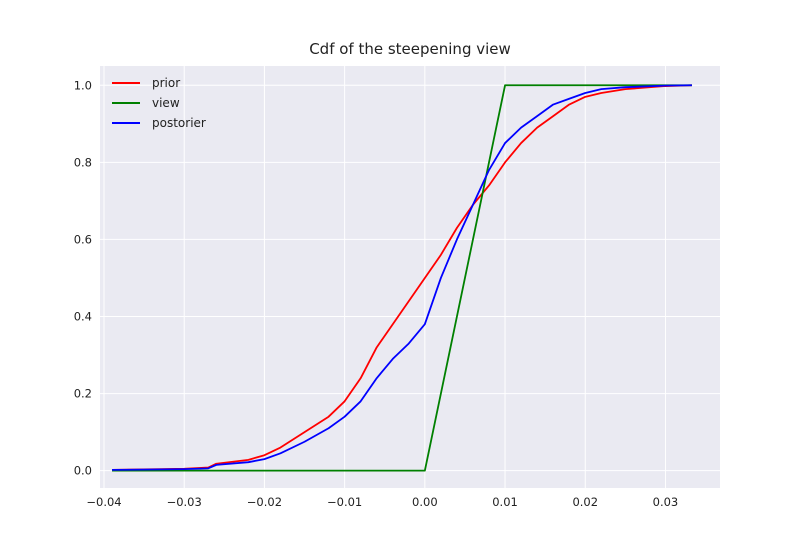  Describe the element at coordinates (179, 123) in the screenshot. I see `legend-label-postorier: postorier` at that location.